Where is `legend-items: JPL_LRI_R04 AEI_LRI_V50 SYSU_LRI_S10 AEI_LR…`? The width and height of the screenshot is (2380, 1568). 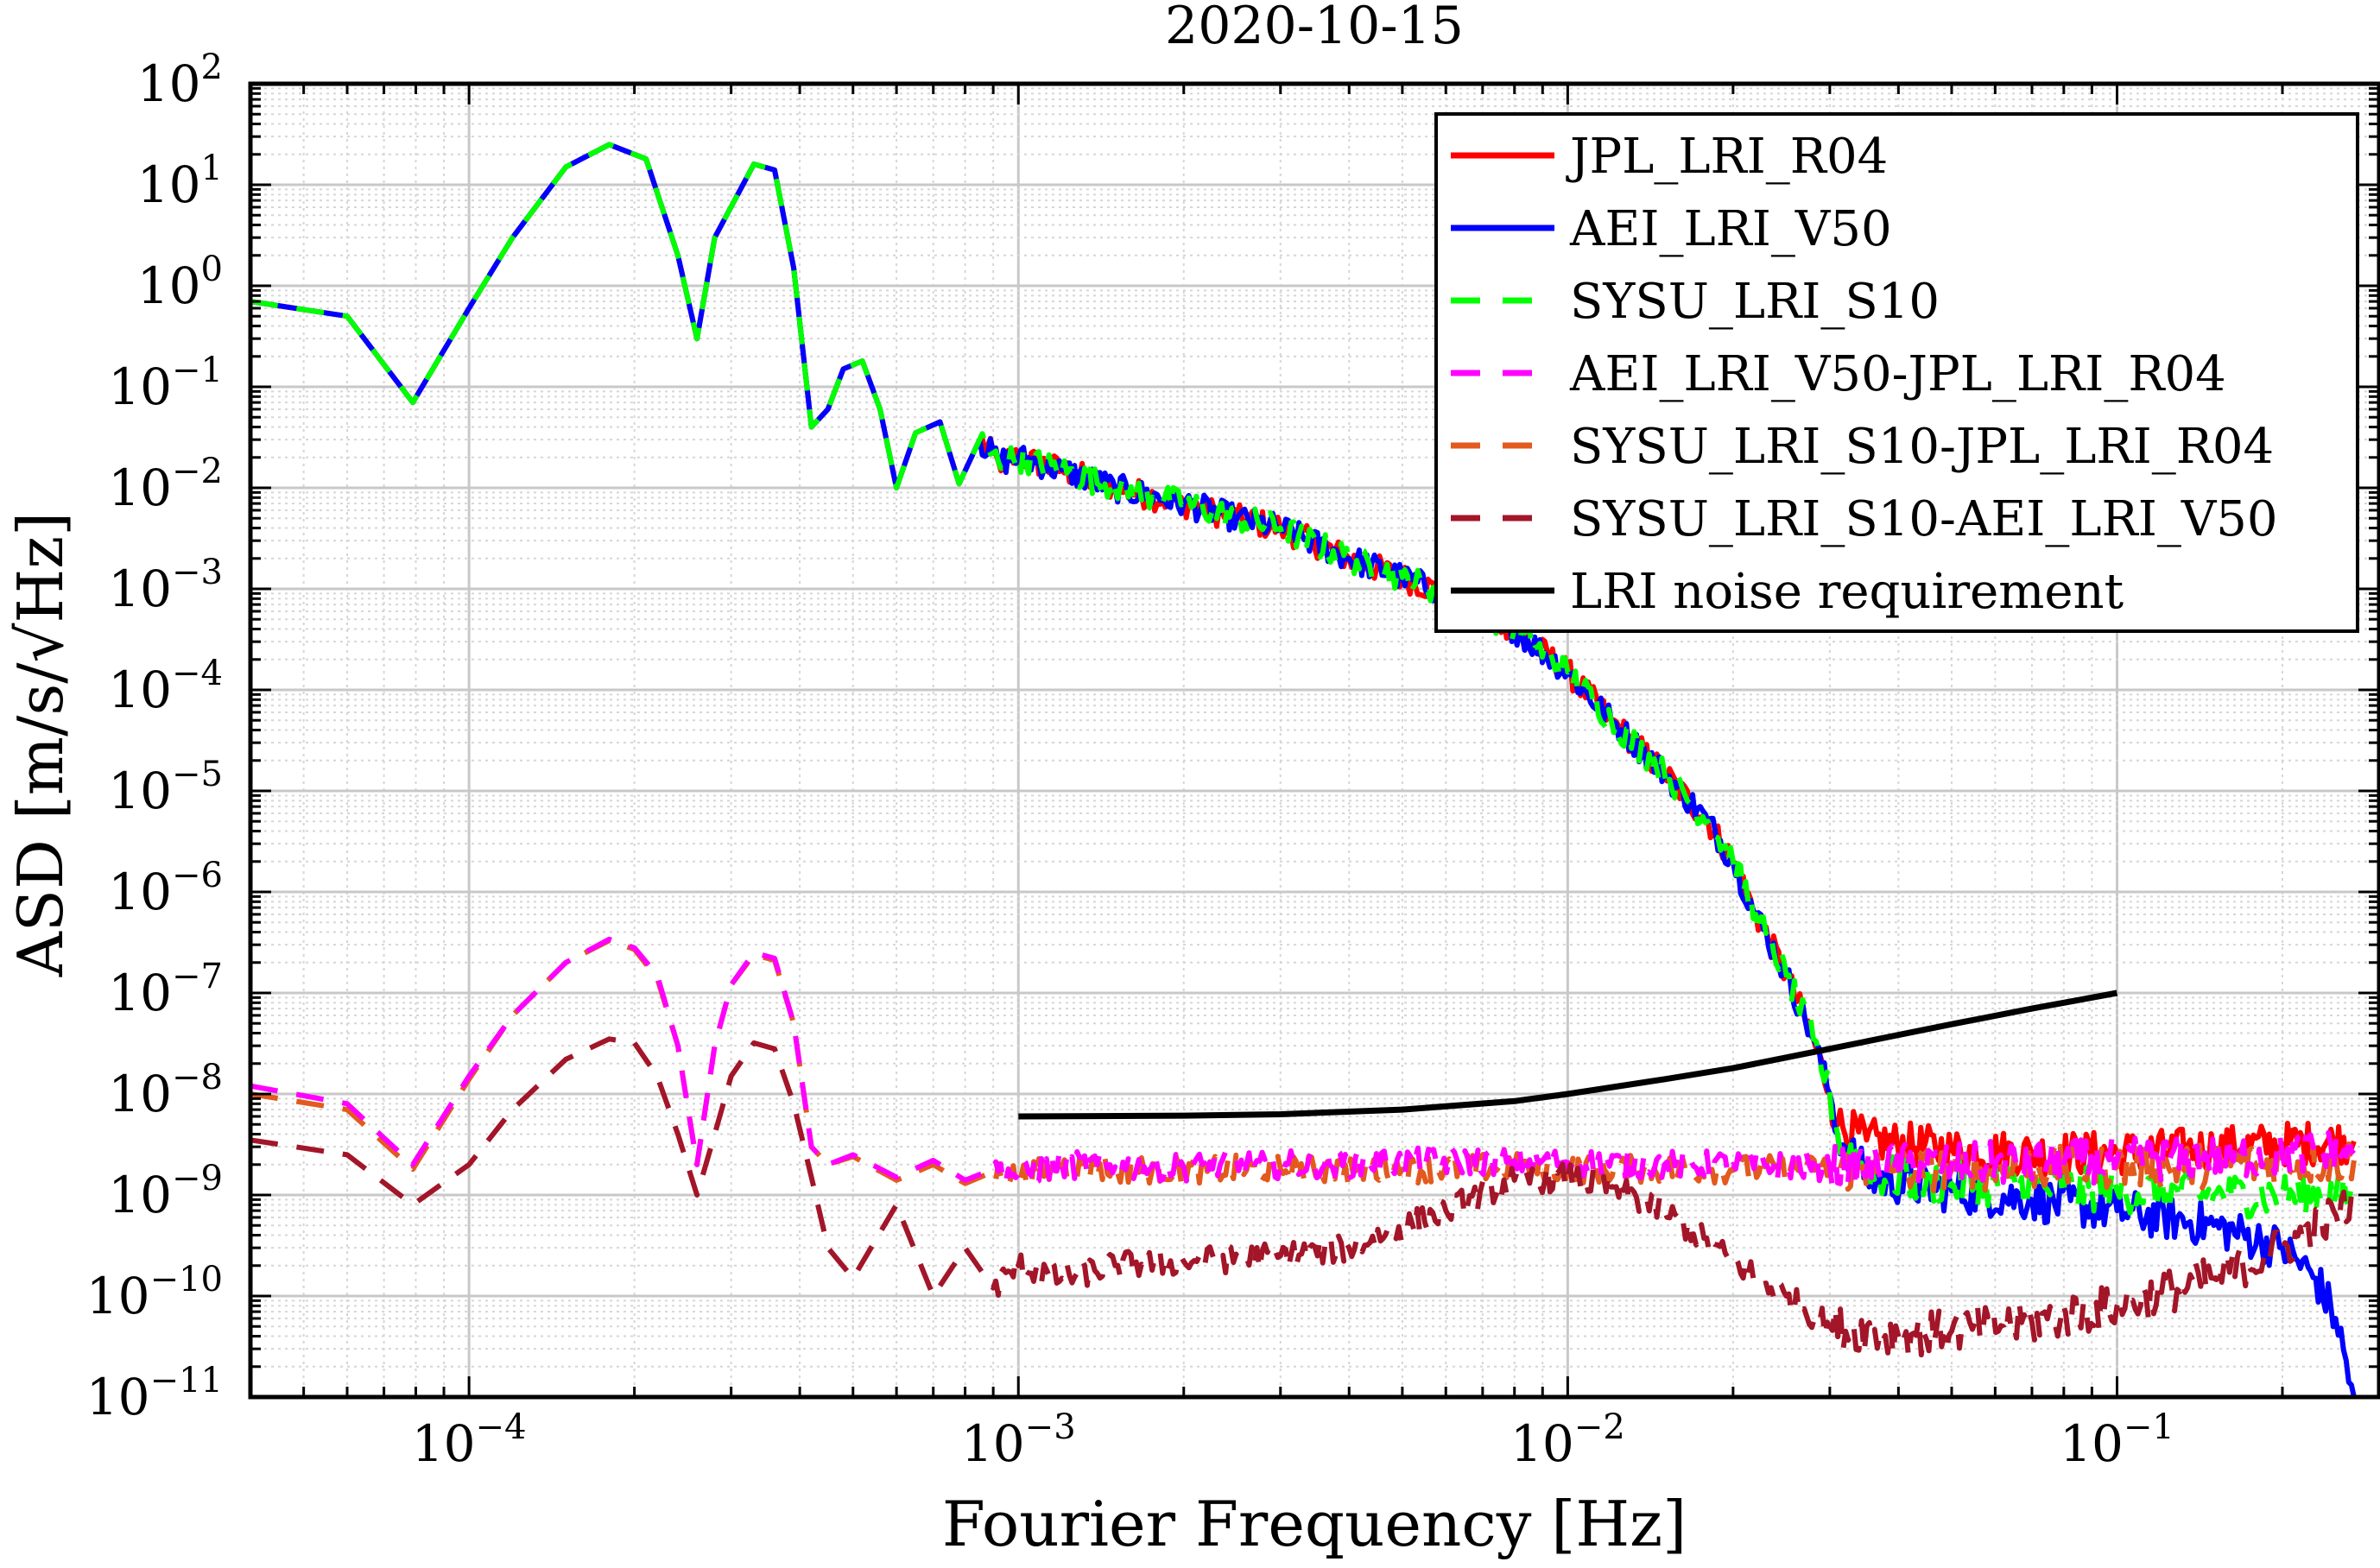
legend-items: JPL_LRI_R04 AEI_LRI_V50 SYSU_LRI_S10 AEI_LR… is located at coordinates (1865, 374).